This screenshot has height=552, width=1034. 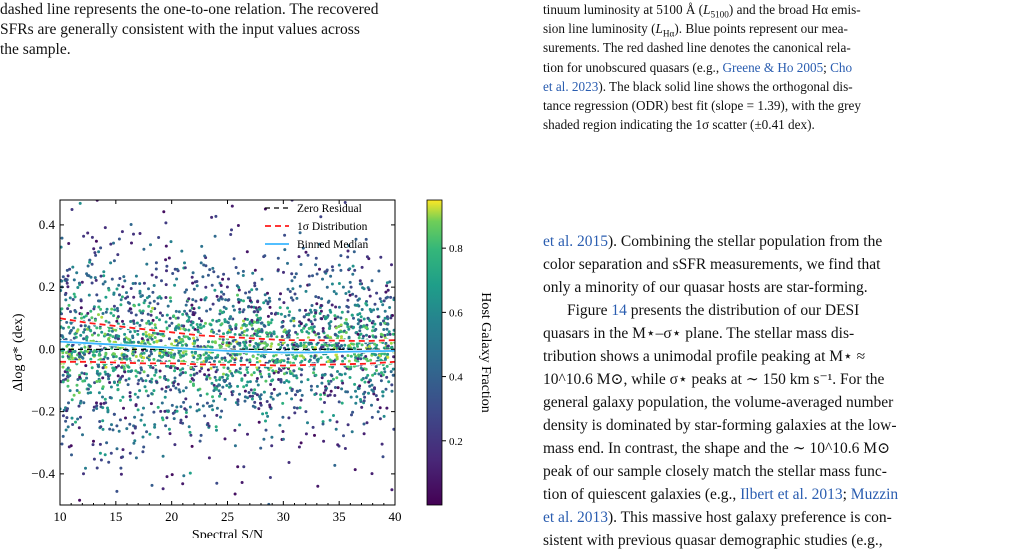 I want to click on citation-link: et al. 2015, so click(x=575, y=241).